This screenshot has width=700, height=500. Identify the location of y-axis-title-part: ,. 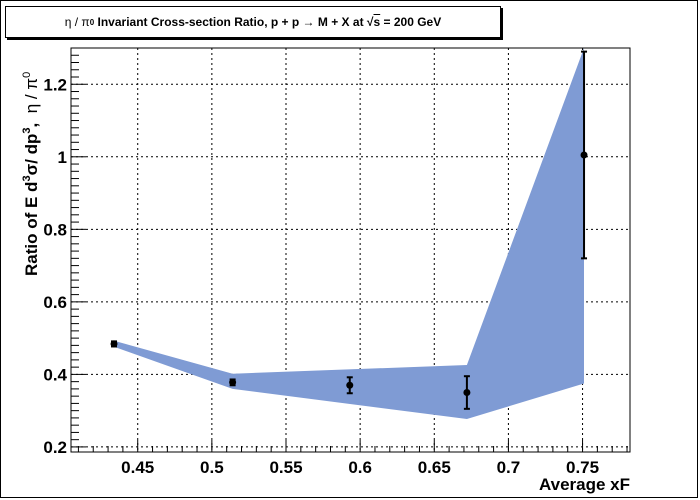
(31, 120).